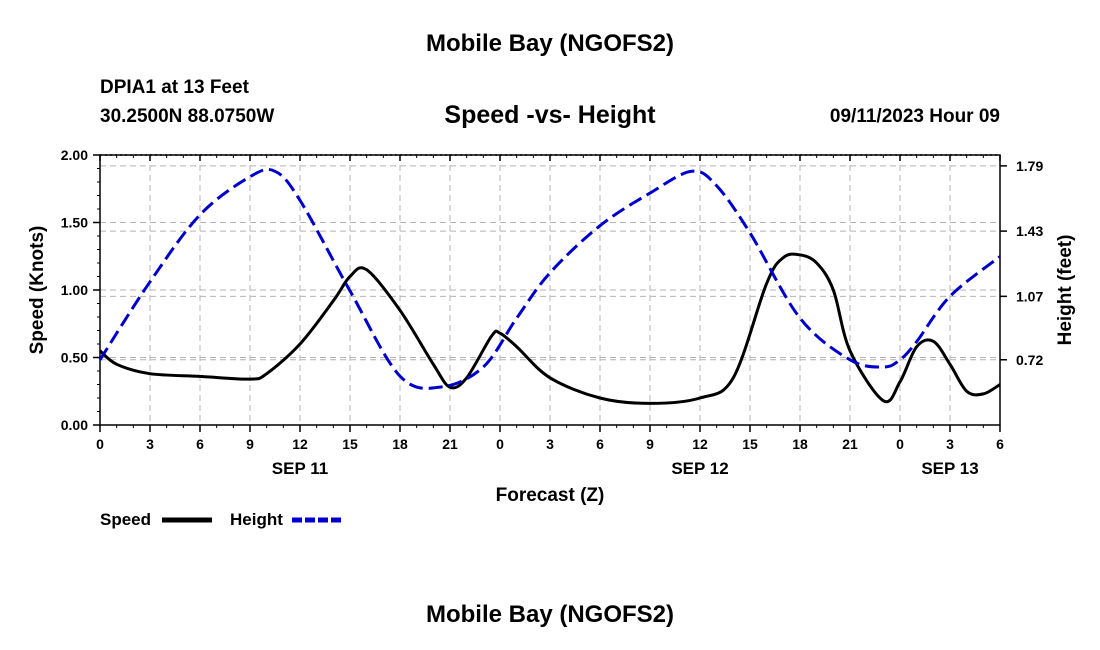 This screenshot has width=1100, height=650. I want to click on x-axis-label: Forecast (Z), so click(550, 495).